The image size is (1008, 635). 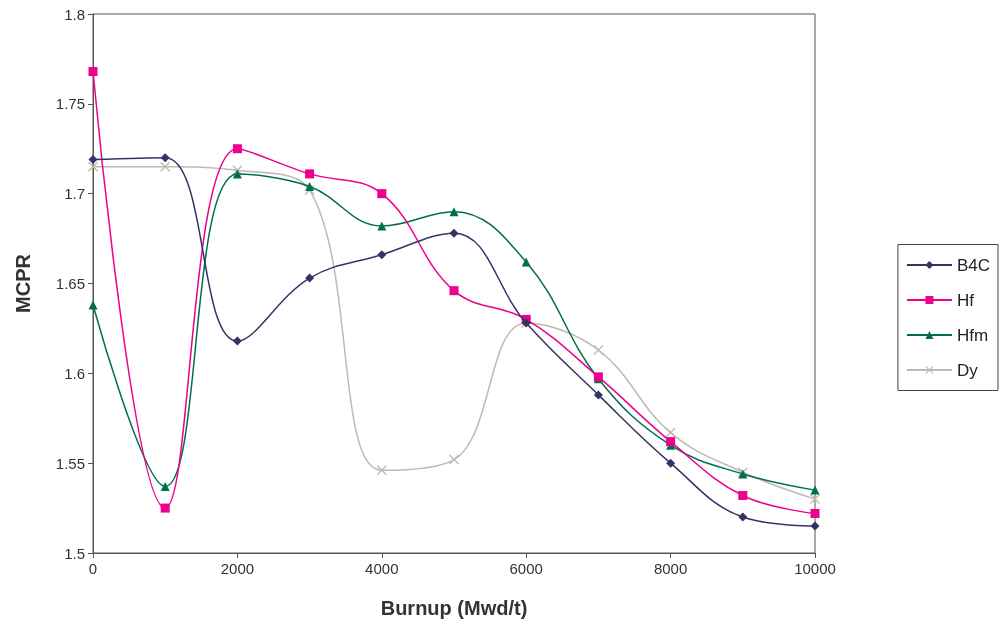 I want to click on y-tick-label: 1.6, so click(x=74, y=373).